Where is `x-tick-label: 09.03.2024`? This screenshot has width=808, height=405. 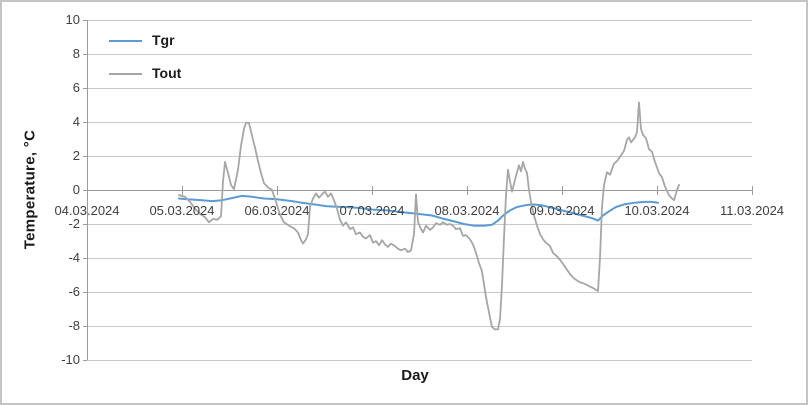
x-tick-label: 09.03.2024 is located at coordinates (562, 210).